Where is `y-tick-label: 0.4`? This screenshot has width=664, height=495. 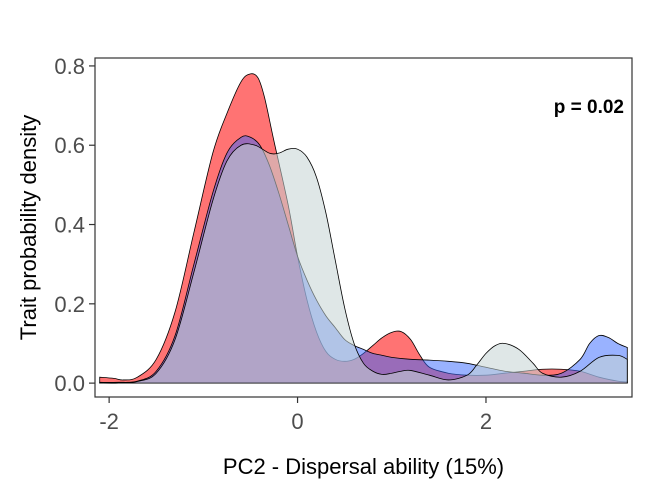
y-tick-label: 0.4 is located at coordinates (69, 225).